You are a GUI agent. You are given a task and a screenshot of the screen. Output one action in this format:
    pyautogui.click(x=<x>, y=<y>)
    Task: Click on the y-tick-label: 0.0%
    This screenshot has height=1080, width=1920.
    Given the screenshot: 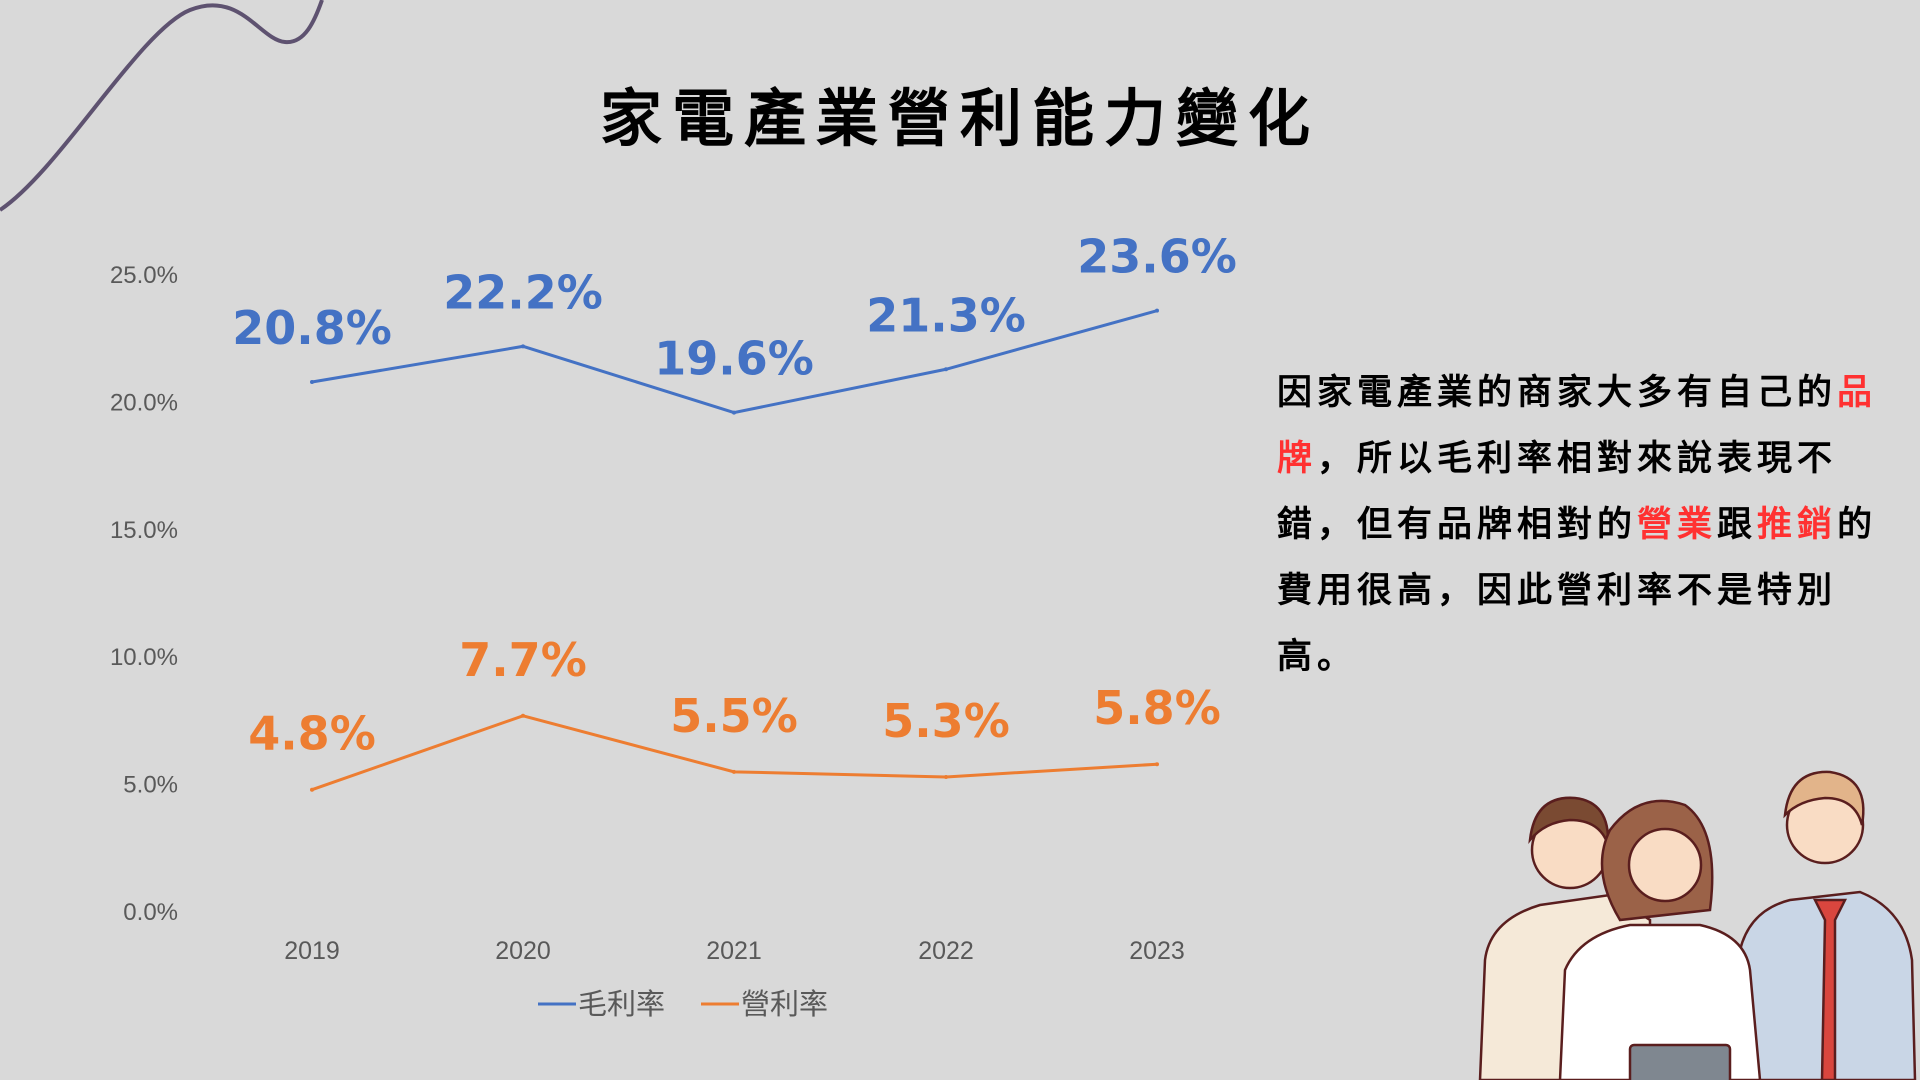 What is the action you would take?
    pyautogui.click(x=150, y=912)
    